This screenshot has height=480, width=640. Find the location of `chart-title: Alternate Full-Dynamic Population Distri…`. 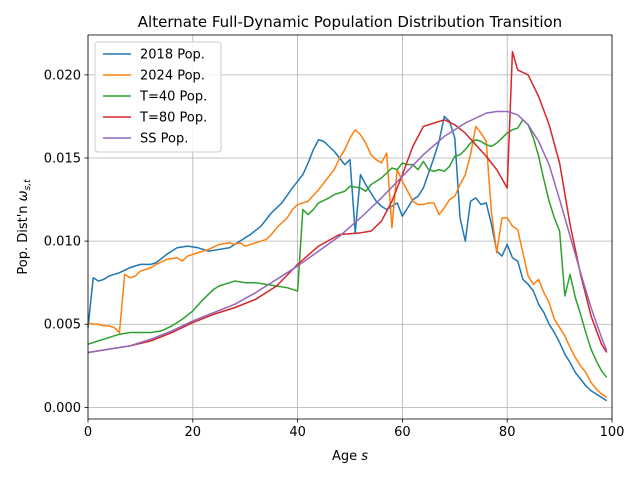

chart-title: Alternate Full-Dynamic Population Distri… is located at coordinates (350, 22).